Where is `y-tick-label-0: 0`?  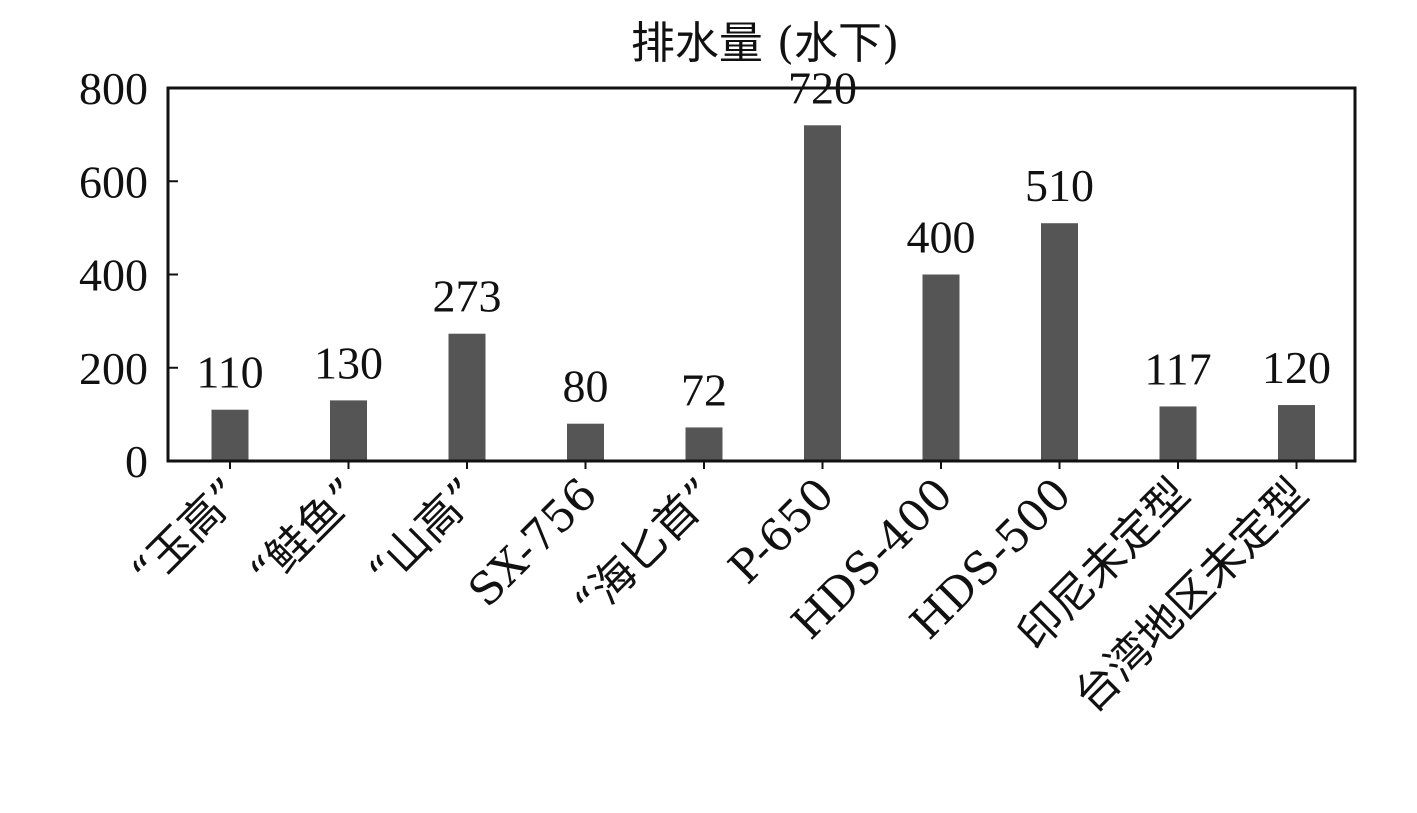
y-tick-label-0: 0 is located at coordinates (136, 461).